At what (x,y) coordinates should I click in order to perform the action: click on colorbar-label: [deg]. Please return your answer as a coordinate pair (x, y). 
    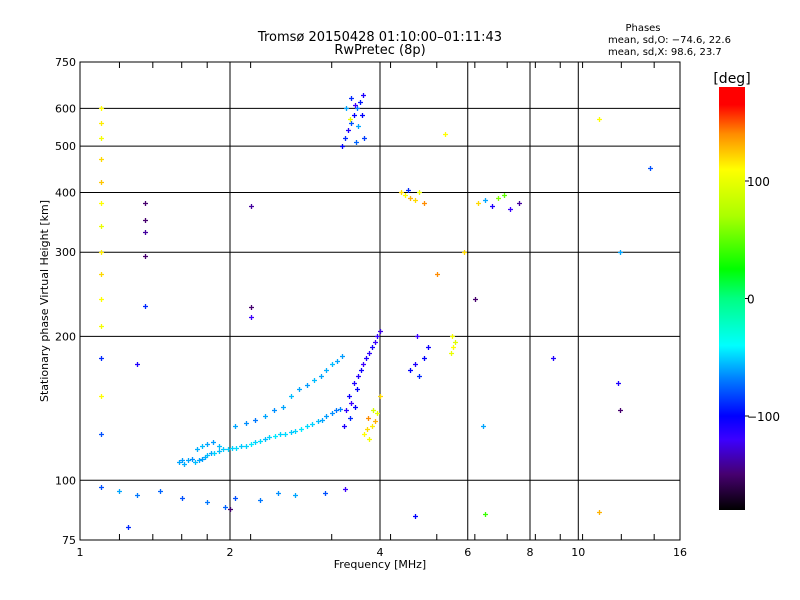
    Looking at the image, I should click on (731, 79).